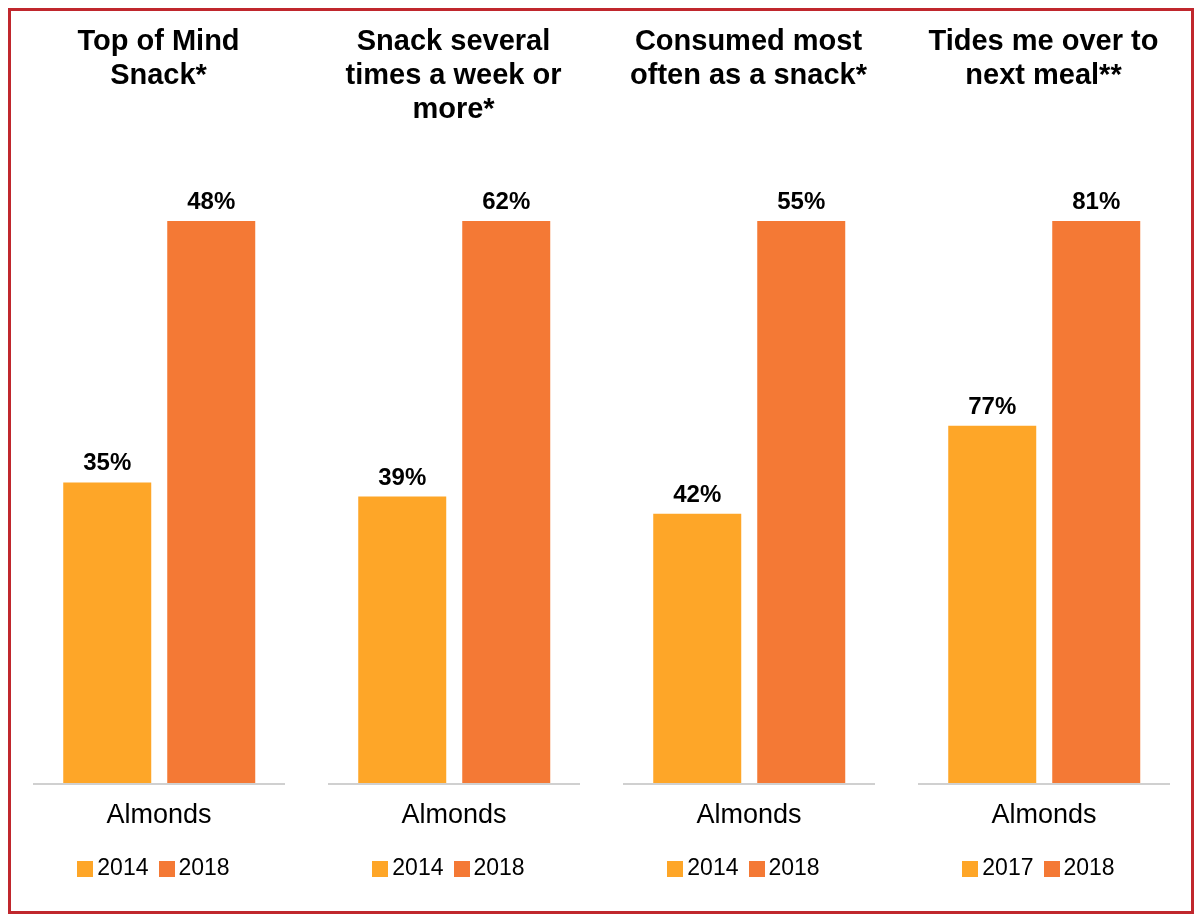 This screenshot has width=1204, height=924. What do you see at coordinates (1043, 57) in the screenshot?
I see `chart-title: Tides me over to next meal**` at bounding box center [1043, 57].